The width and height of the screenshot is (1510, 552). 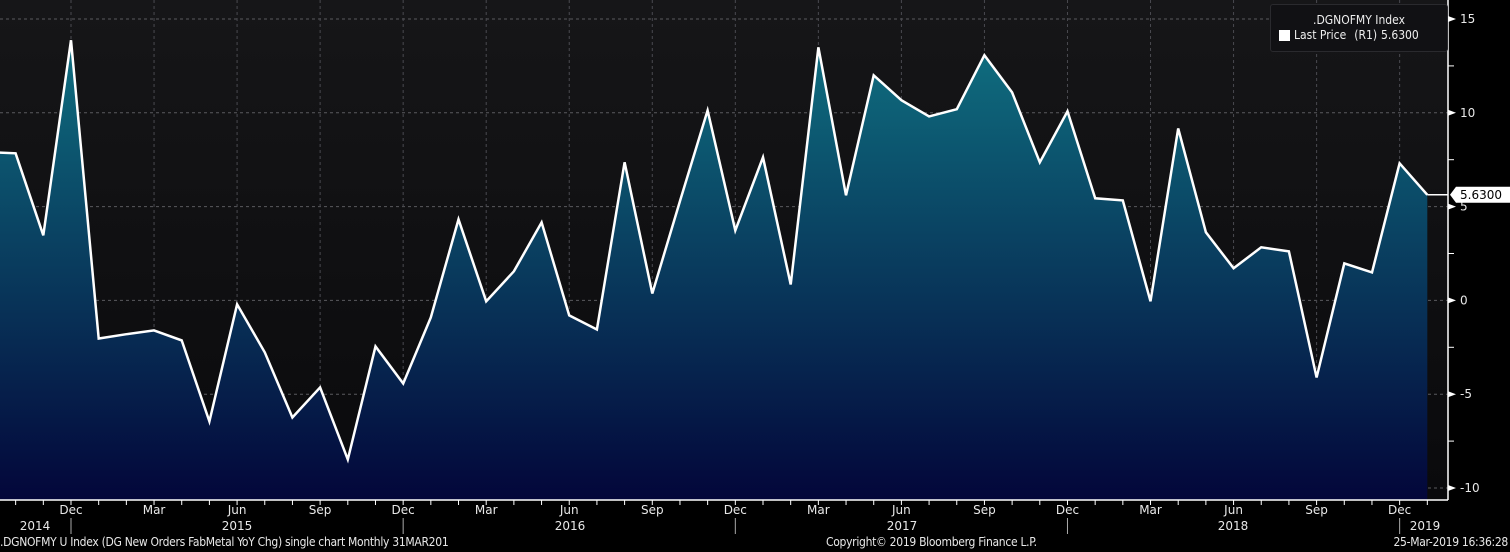 What do you see at coordinates (237, 526) in the screenshot?
I see `x-year-label: 2015` at bounding box center [237, 526].